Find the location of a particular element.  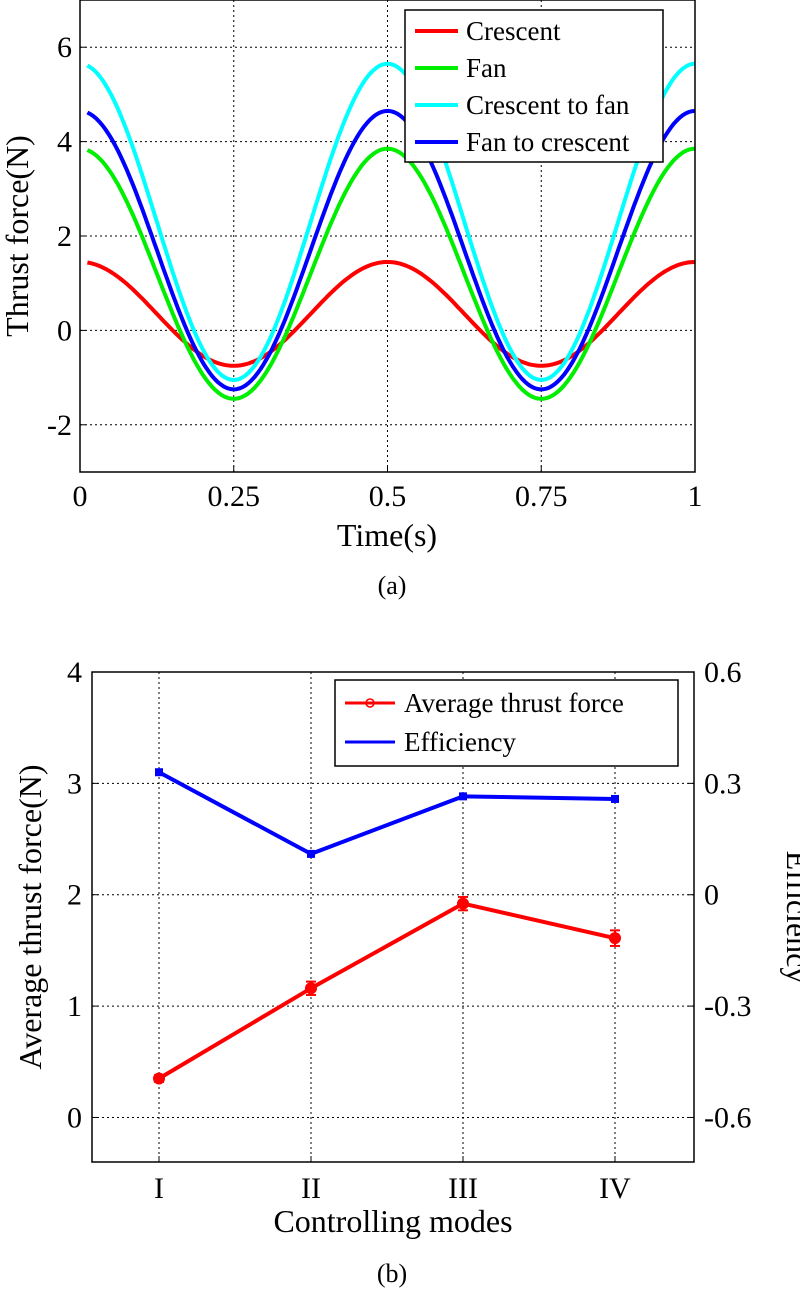

chart-a-caption: (a) is located at coordinates (392, 585).